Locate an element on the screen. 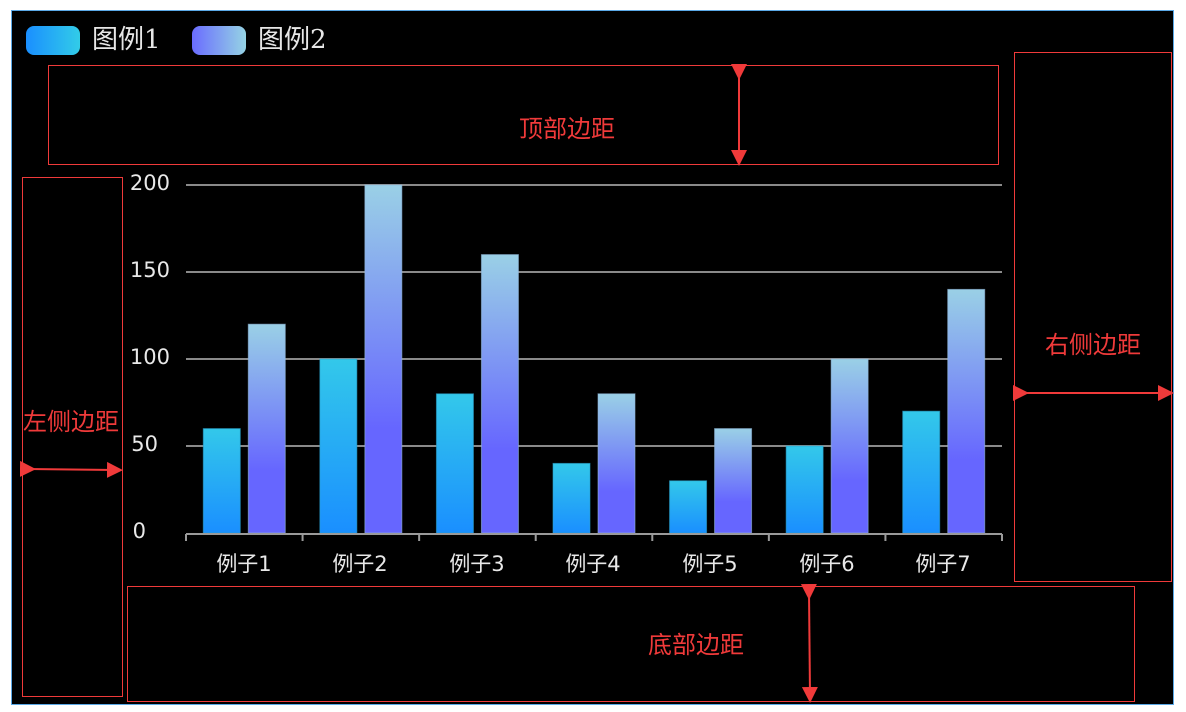 This screenshot has height=712, width=1186. legend-label-2: 图例2 is located at coordinates (292, 40).